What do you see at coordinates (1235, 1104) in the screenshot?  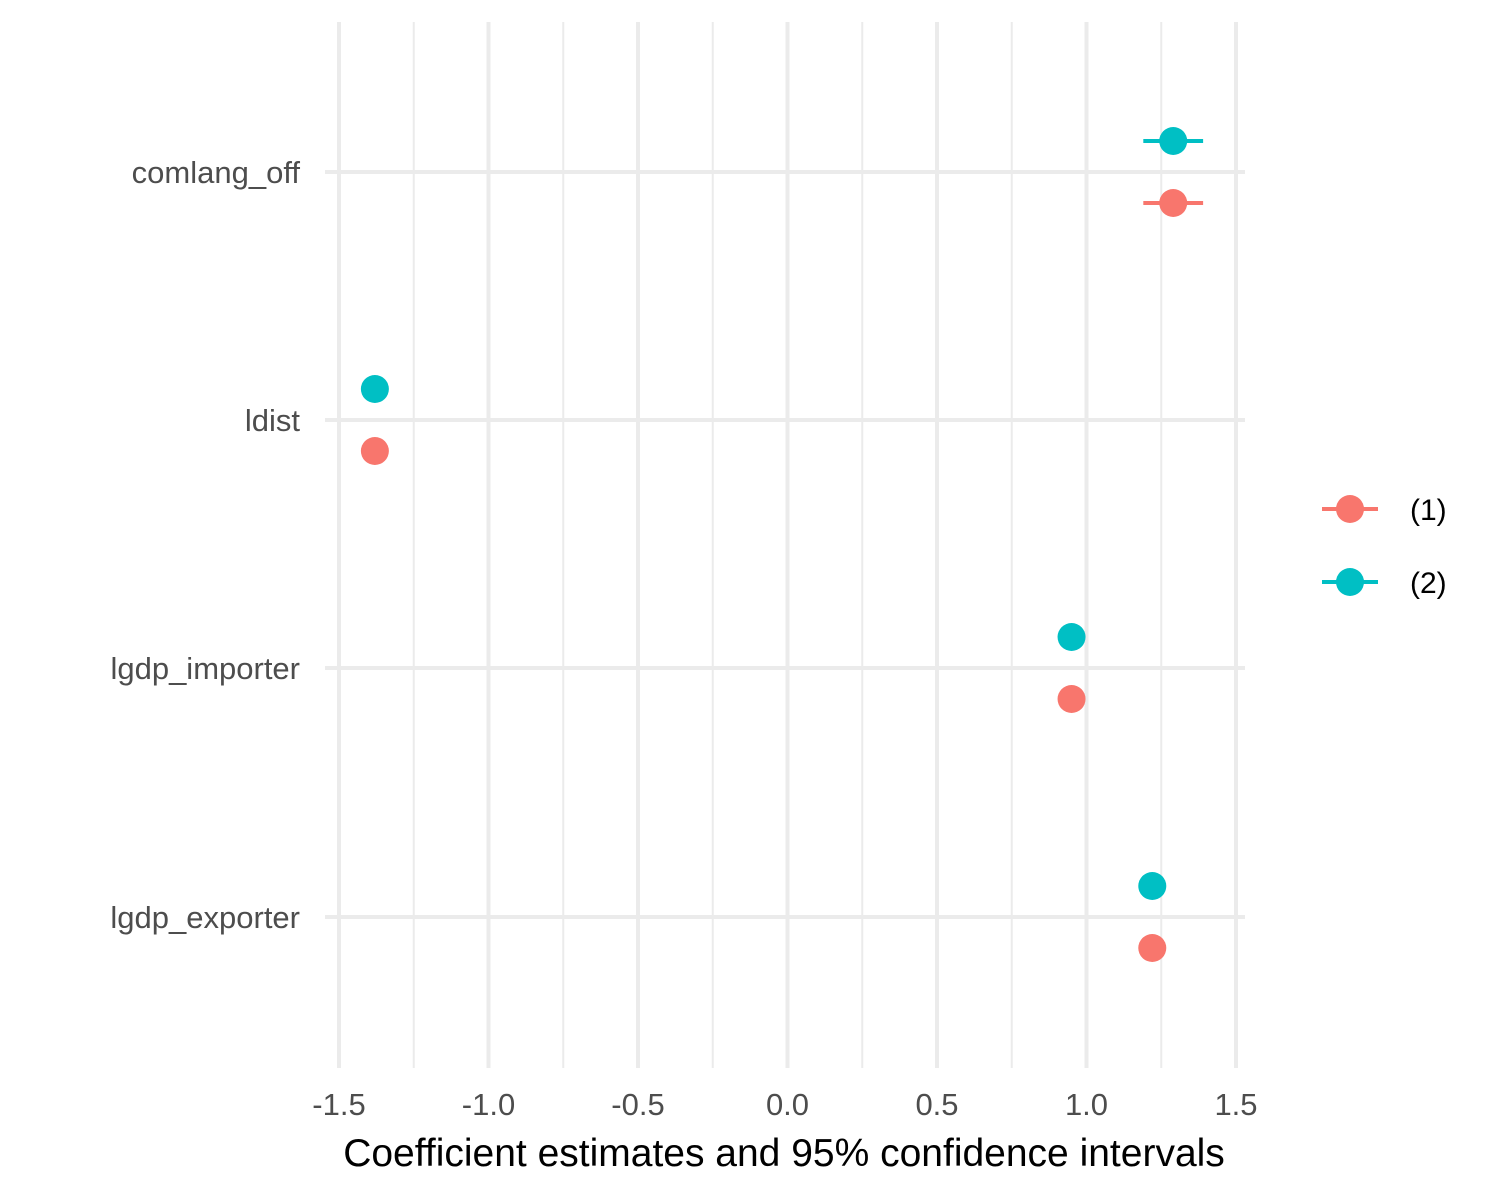 I see `x-tick-label: 1.5` at bounding box center [1235, 1104].